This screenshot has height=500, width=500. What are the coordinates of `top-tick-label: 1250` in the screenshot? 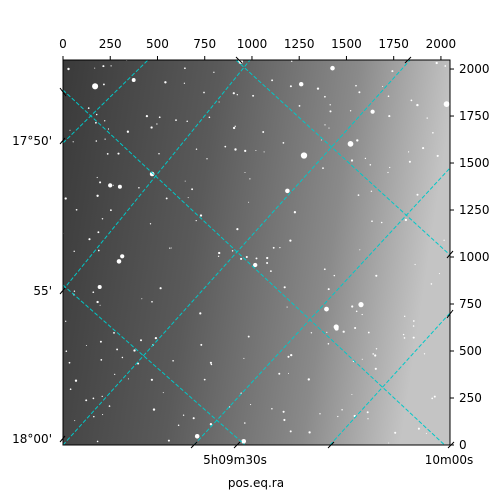 It's located at (299, 44).